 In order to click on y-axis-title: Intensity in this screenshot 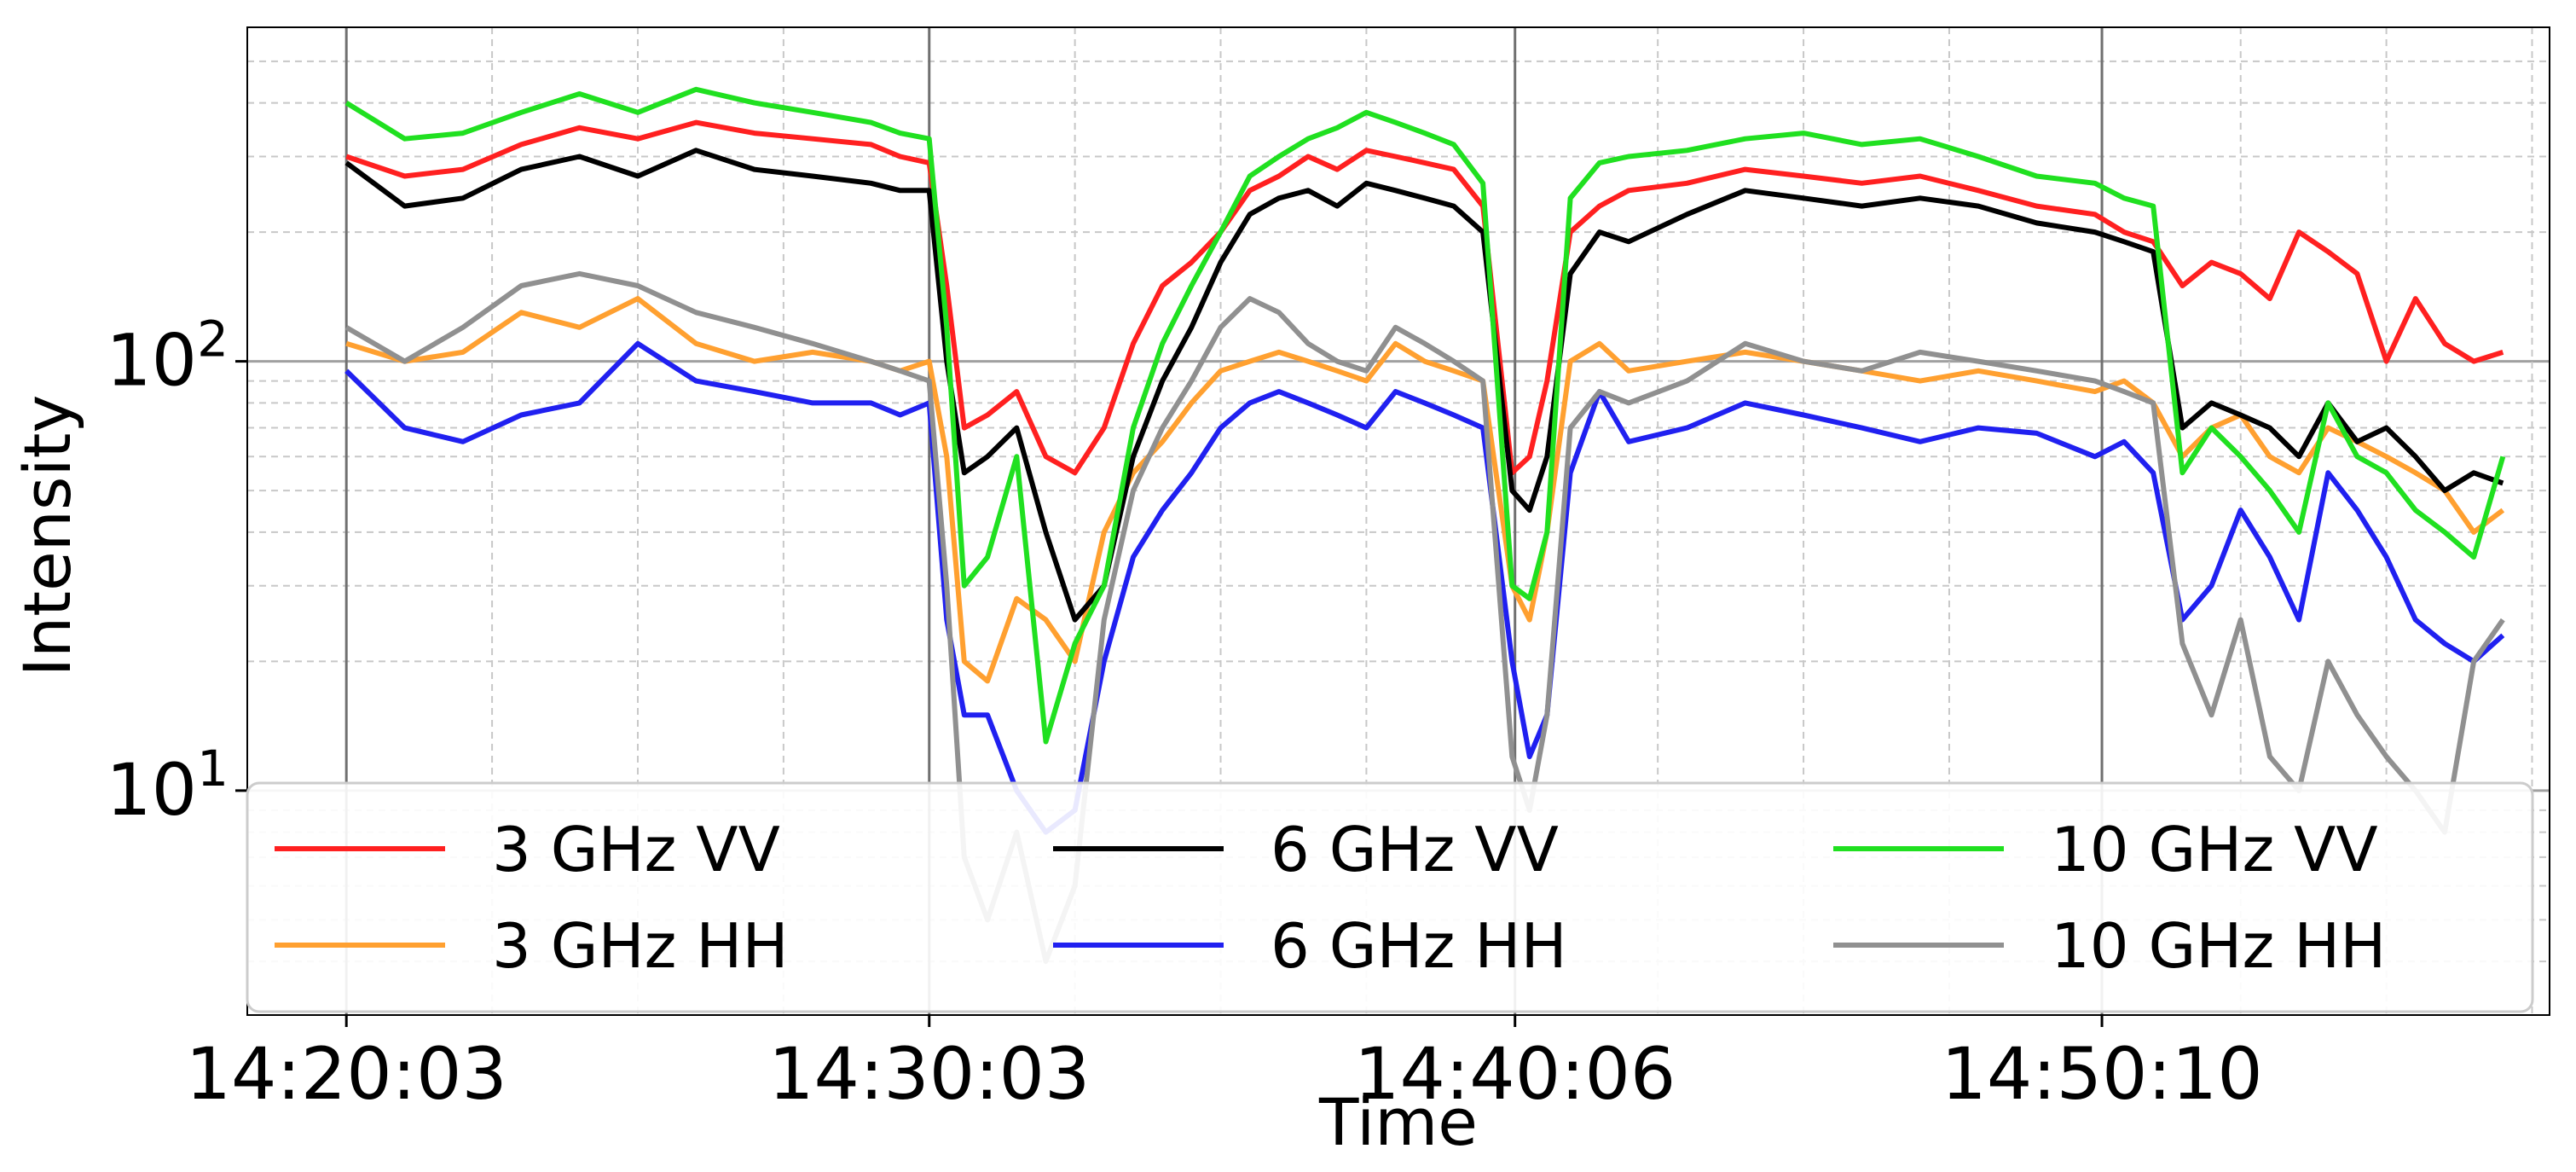, I will do `click(47, 536)`.